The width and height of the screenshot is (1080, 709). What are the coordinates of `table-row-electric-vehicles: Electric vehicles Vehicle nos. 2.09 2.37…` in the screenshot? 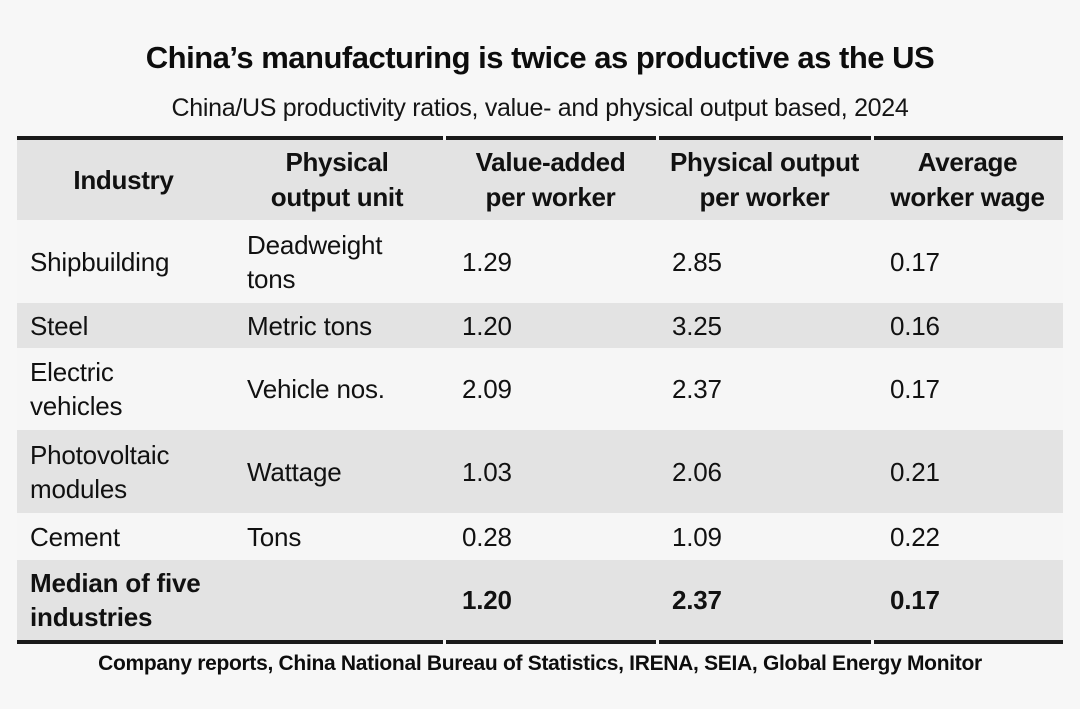 It's located at (540, 389).